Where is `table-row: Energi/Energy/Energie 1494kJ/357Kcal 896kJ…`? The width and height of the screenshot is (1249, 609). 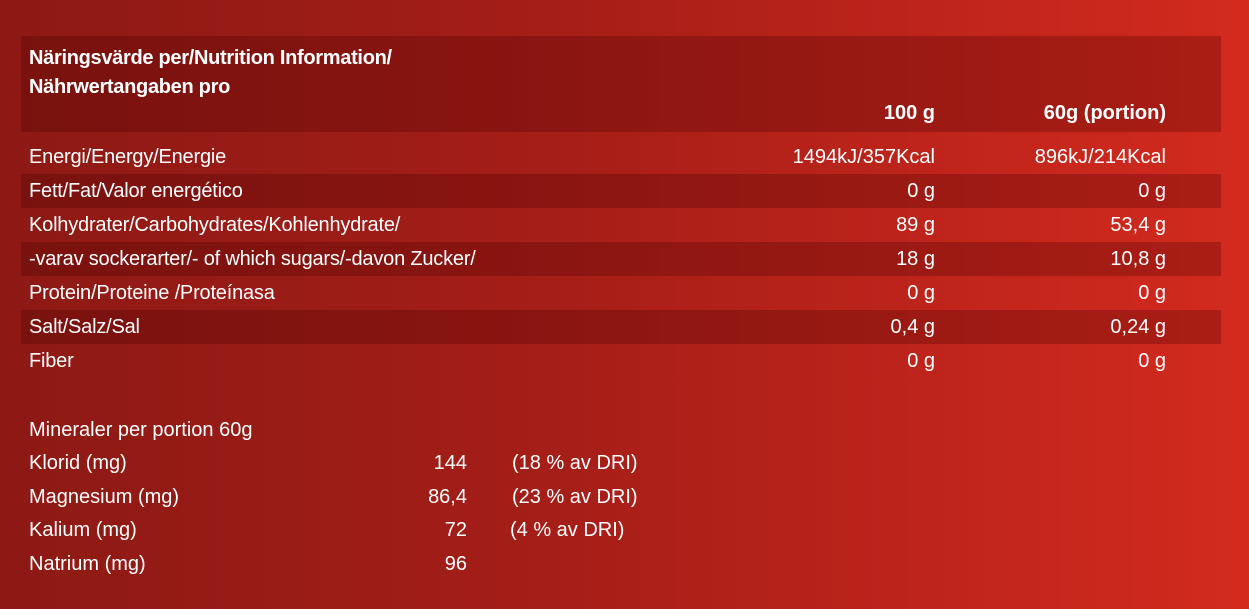
table-row: Energi/Energy/Energie 1494kJ/357Kcal 896kJ… is located at coordinates (621, 157).